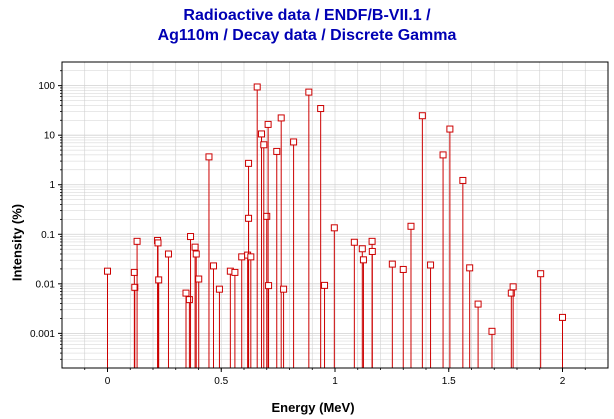 Image resolution: width=614 pixels, height=419 pixels. What do you see at coordinates (335, 381) in the screenshot?
I see `x-tick-label: 1` at bounding box center [335, 381].